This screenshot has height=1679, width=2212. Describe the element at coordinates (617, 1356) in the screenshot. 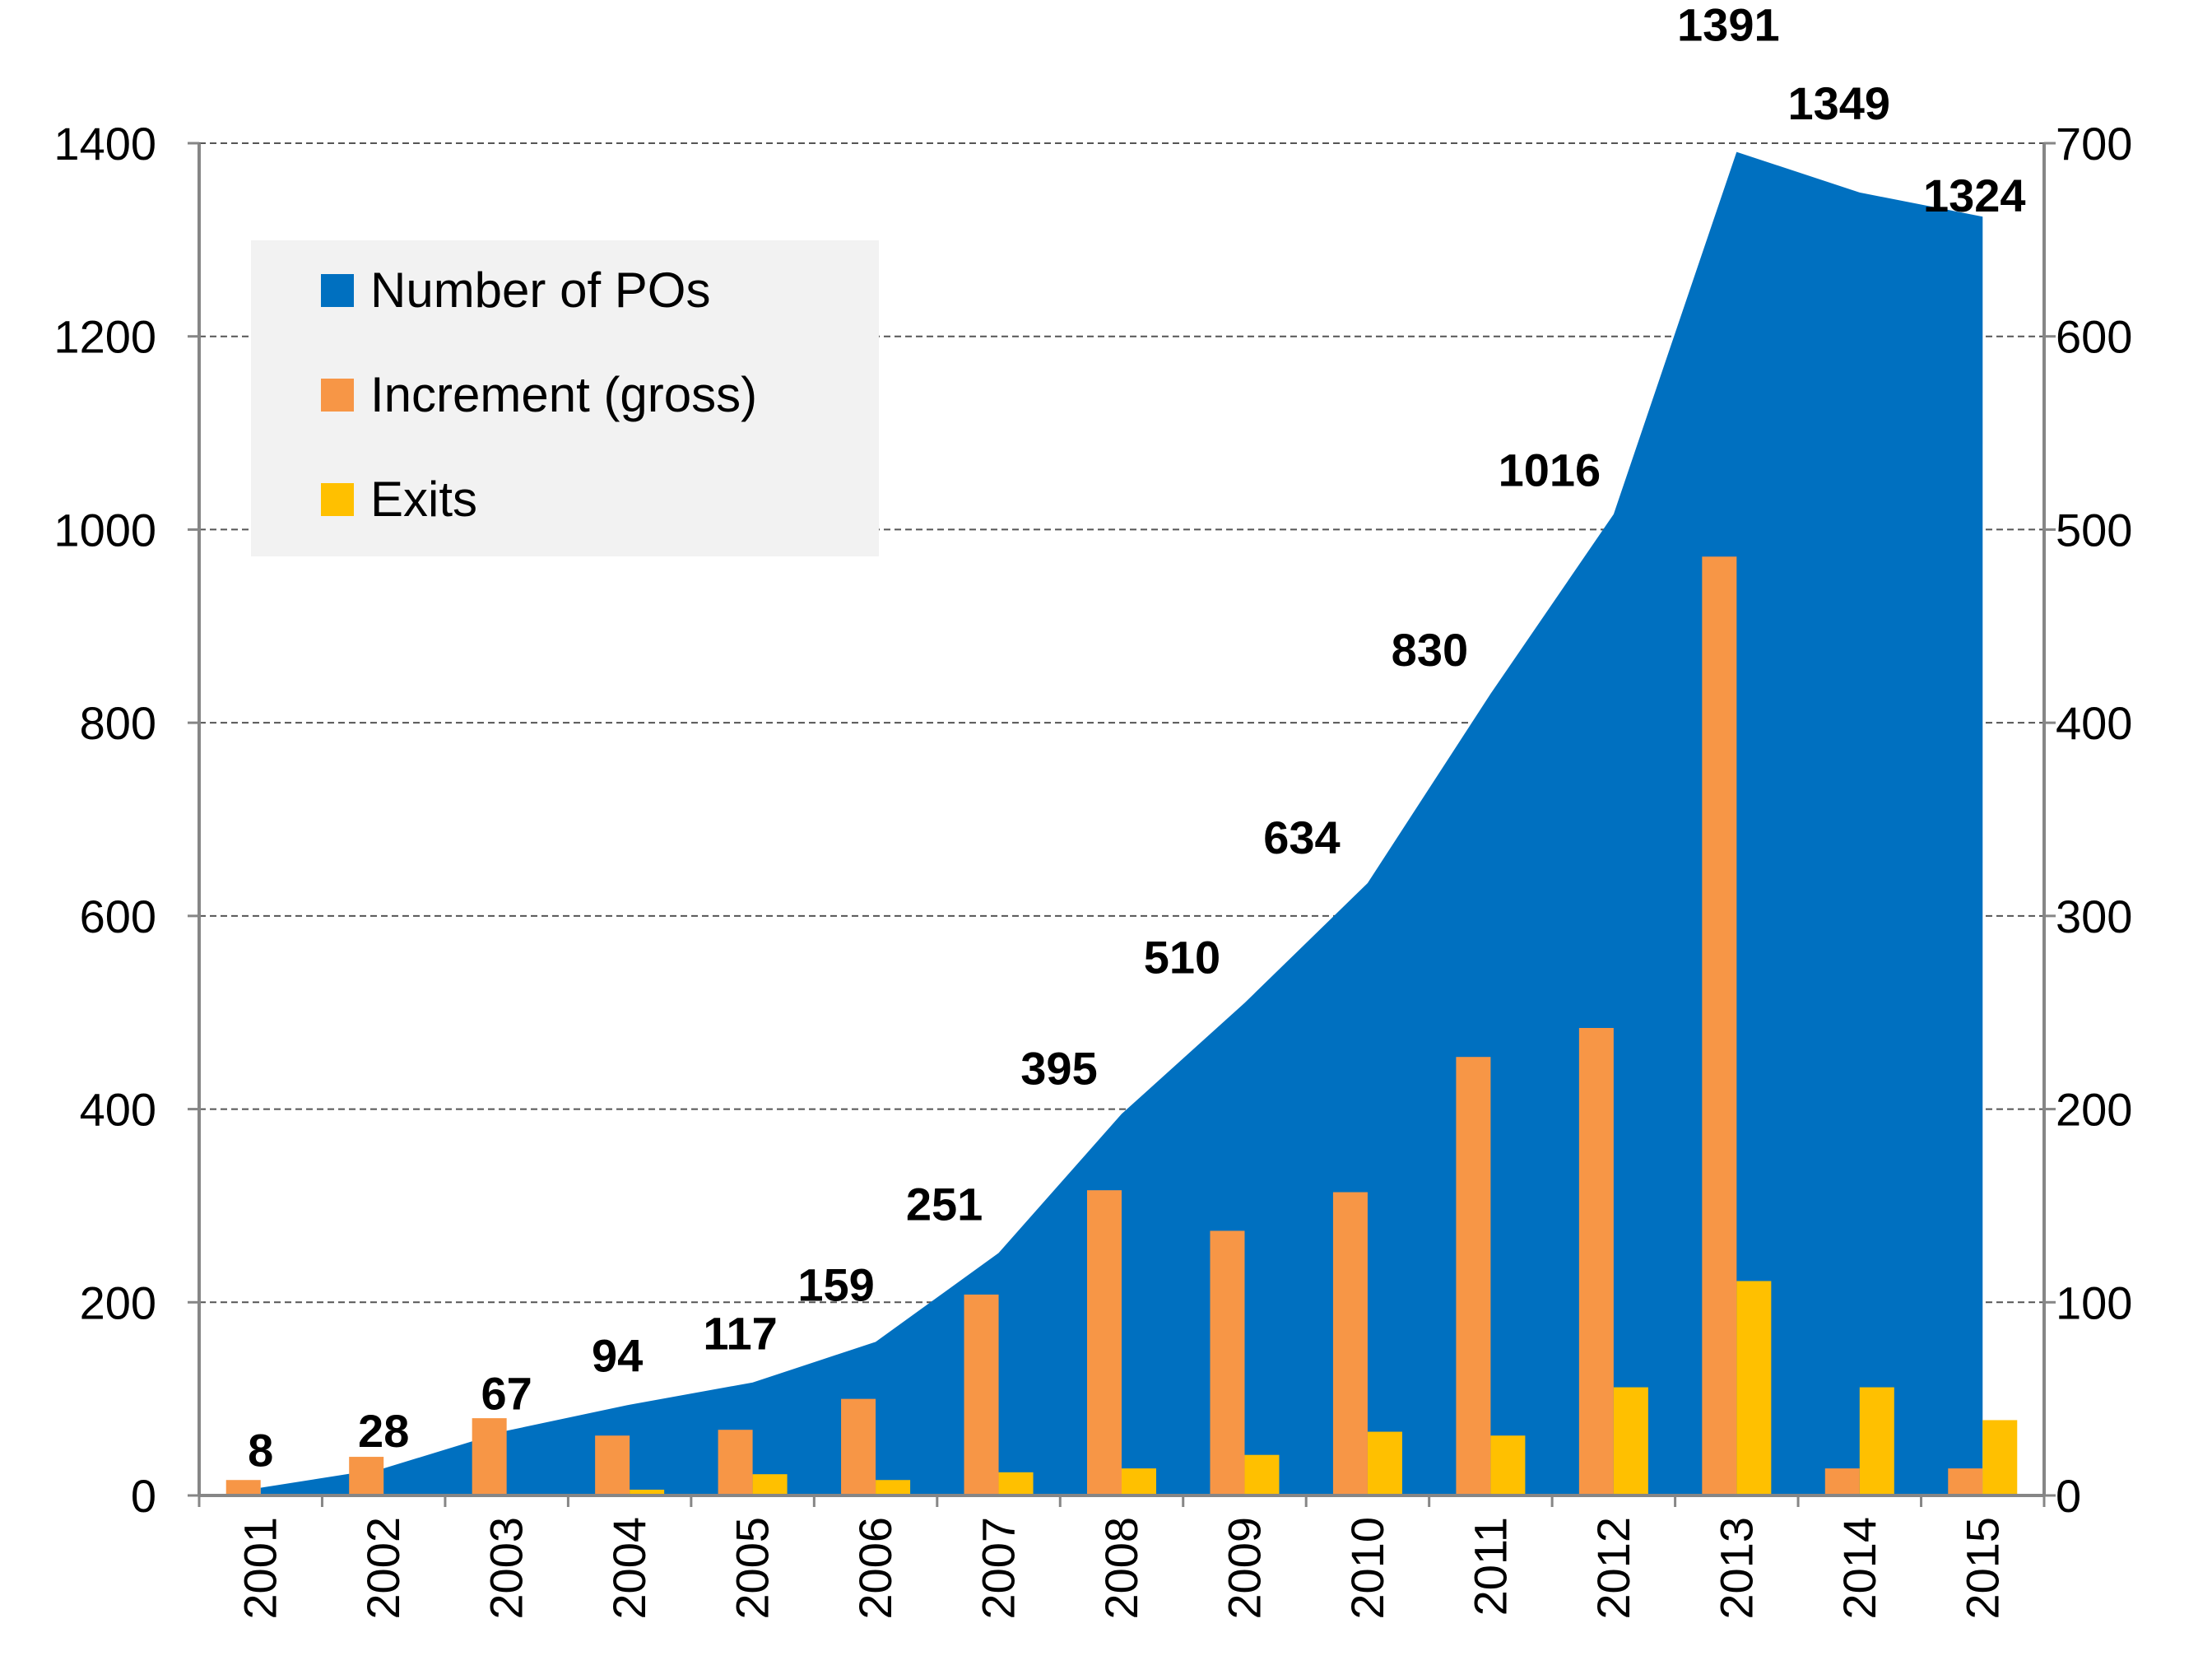

I see `data-label: 94` at that location.